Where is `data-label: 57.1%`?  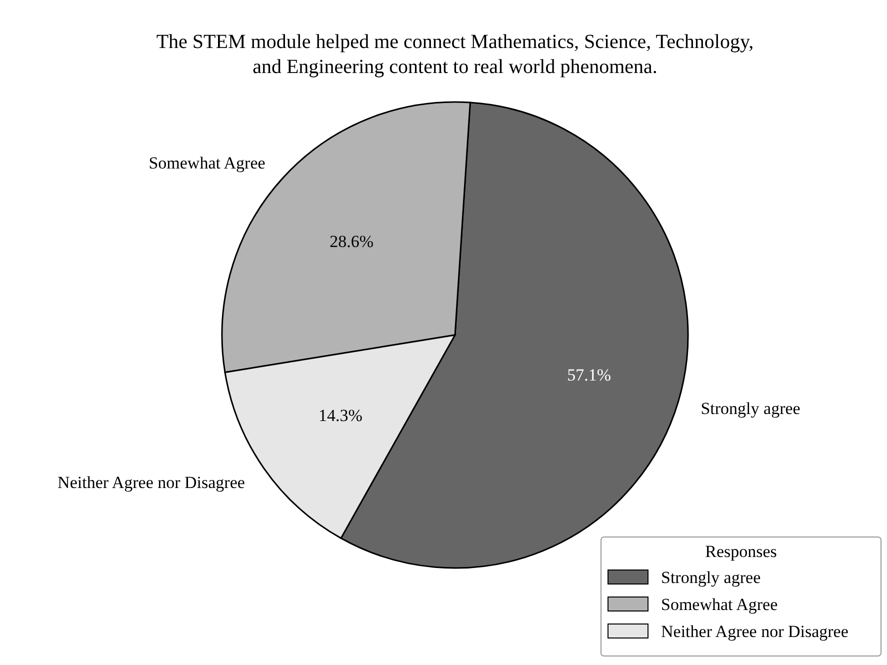 data-label: 57.1% is located at coordinates (589, 375).